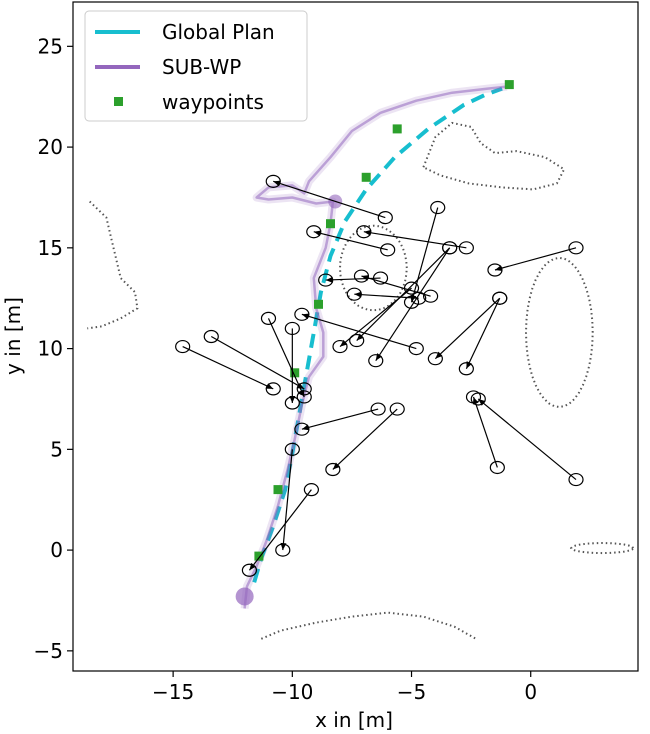 This screenshot has height=734, width=650. I want to click on x-tick-label: 0, so click(530, 692).